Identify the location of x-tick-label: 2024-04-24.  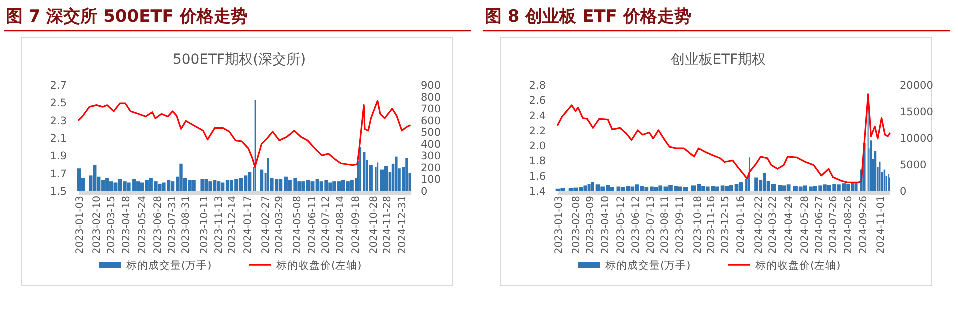
(789, 225).